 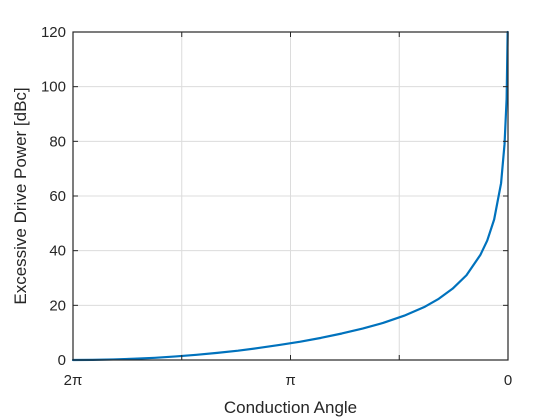 What do you see at coordinates (290, 407) in the screenshot?
I see `x-axis-title: Conduction Angle` at bounding box center [290, 407].